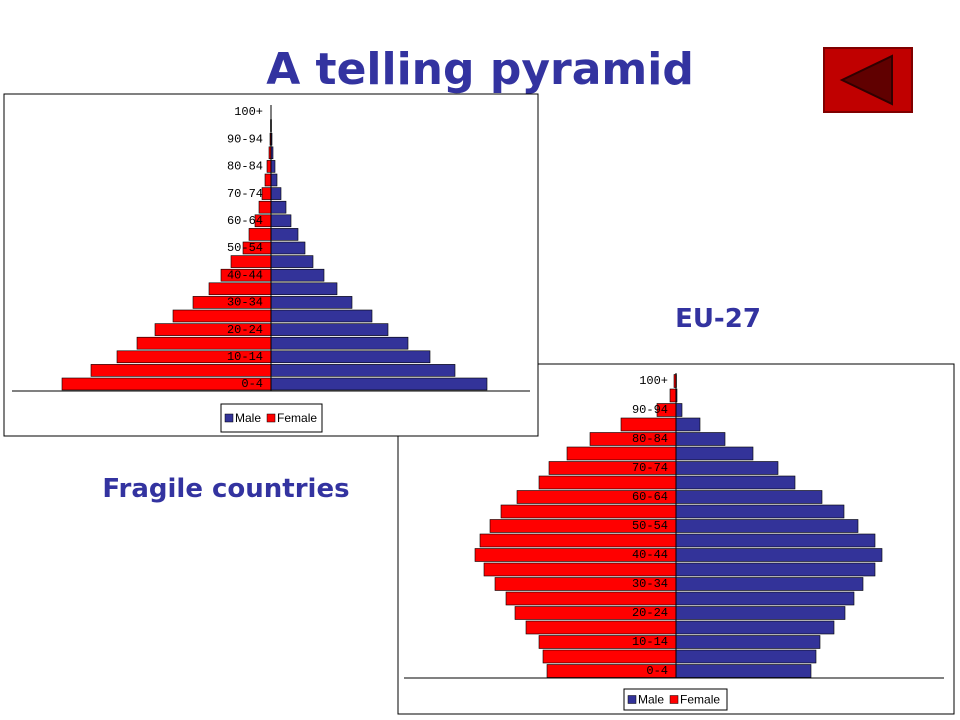 This screenshot has width=960, height=720. What do you see at coordinates (225, 489) in the screenshot?
I see `chart-title: Fragile countries` at bounding box center [225, 489].